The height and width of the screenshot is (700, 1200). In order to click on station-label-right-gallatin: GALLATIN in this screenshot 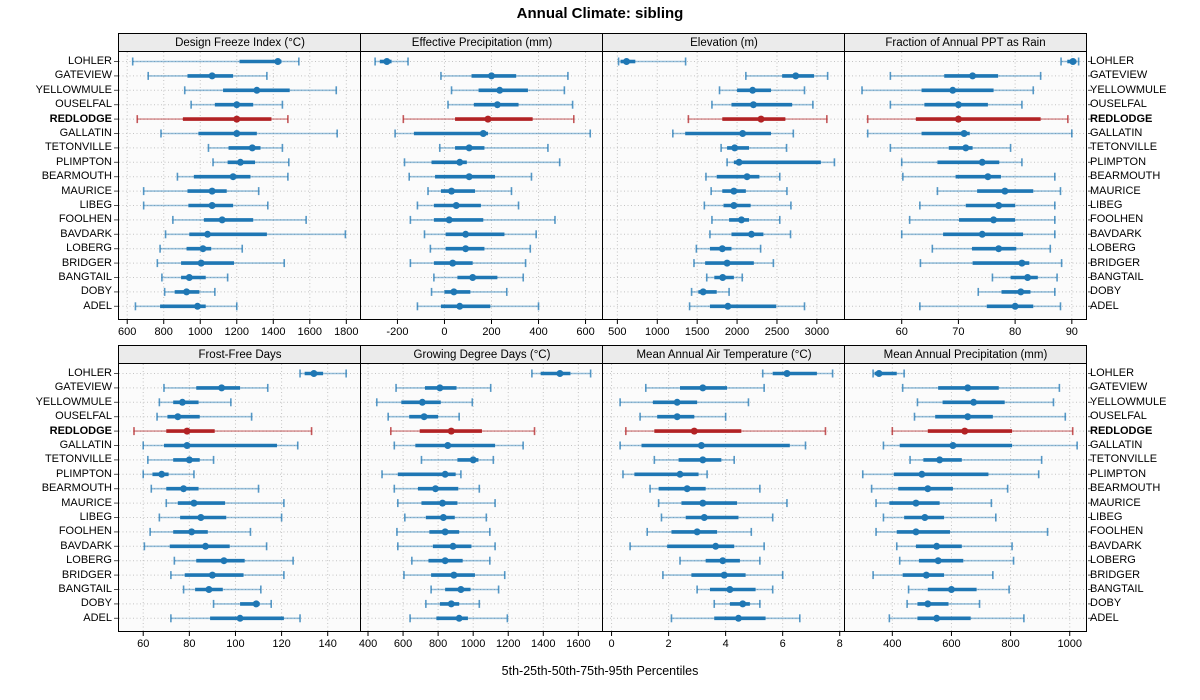, I will do `click(1116, 133)`.